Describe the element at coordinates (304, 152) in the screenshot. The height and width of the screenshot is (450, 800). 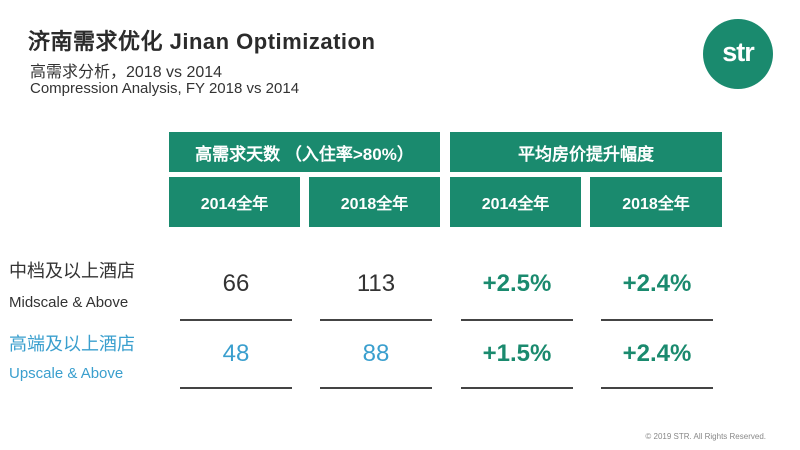
I see `header-compression-days: 高需求天数 （入住率>80%）` at that location.